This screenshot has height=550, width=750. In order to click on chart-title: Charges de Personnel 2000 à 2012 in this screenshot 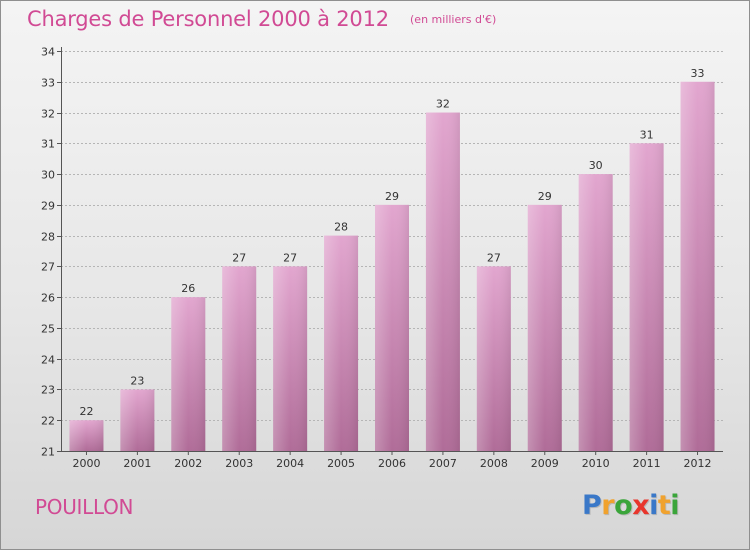, I will do `click(208, 19)`.